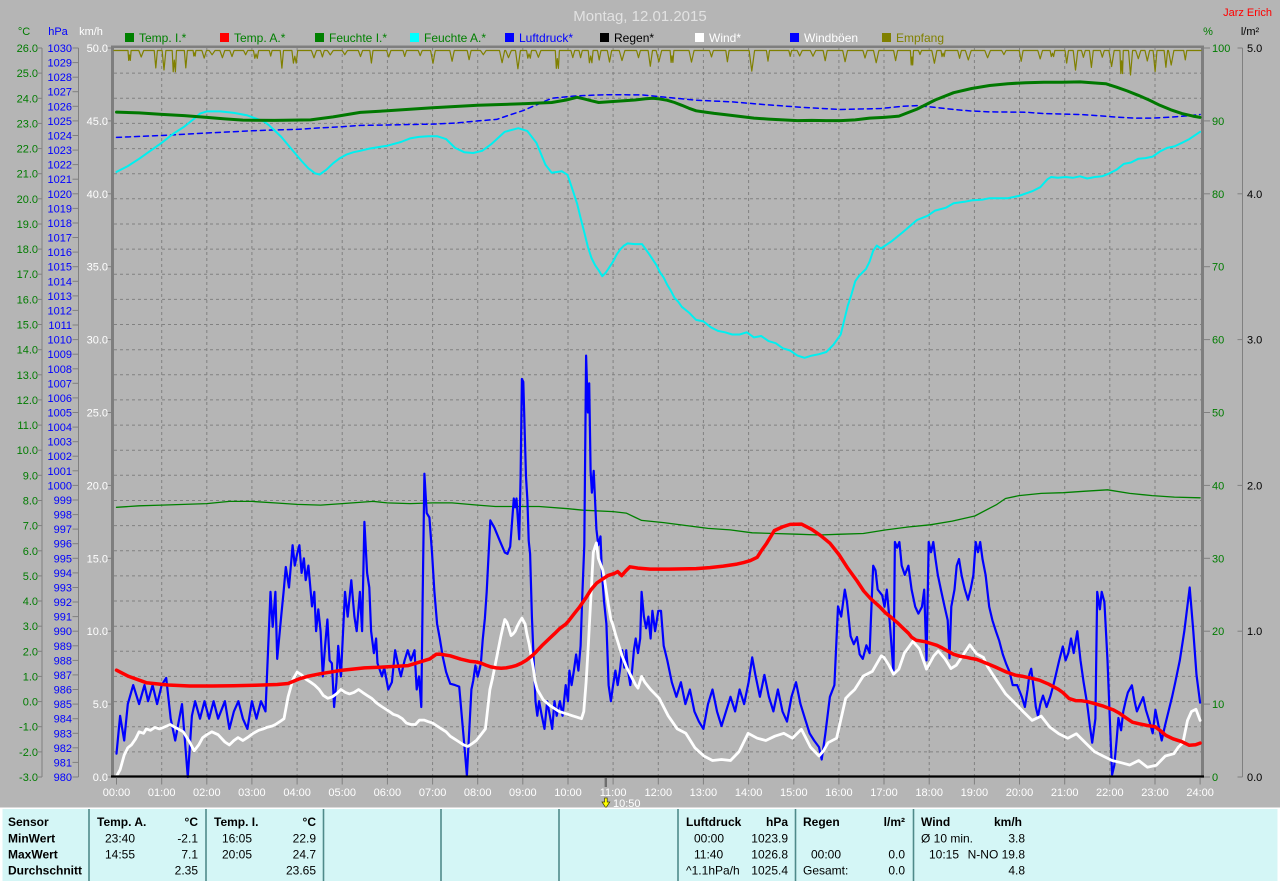 The height and width of the screenshot is (881, 1280). What do you see at coordinates (1200, 793) in the screenshot?
I see `svg-text: 24:00` at bounding box center [1200, 793].